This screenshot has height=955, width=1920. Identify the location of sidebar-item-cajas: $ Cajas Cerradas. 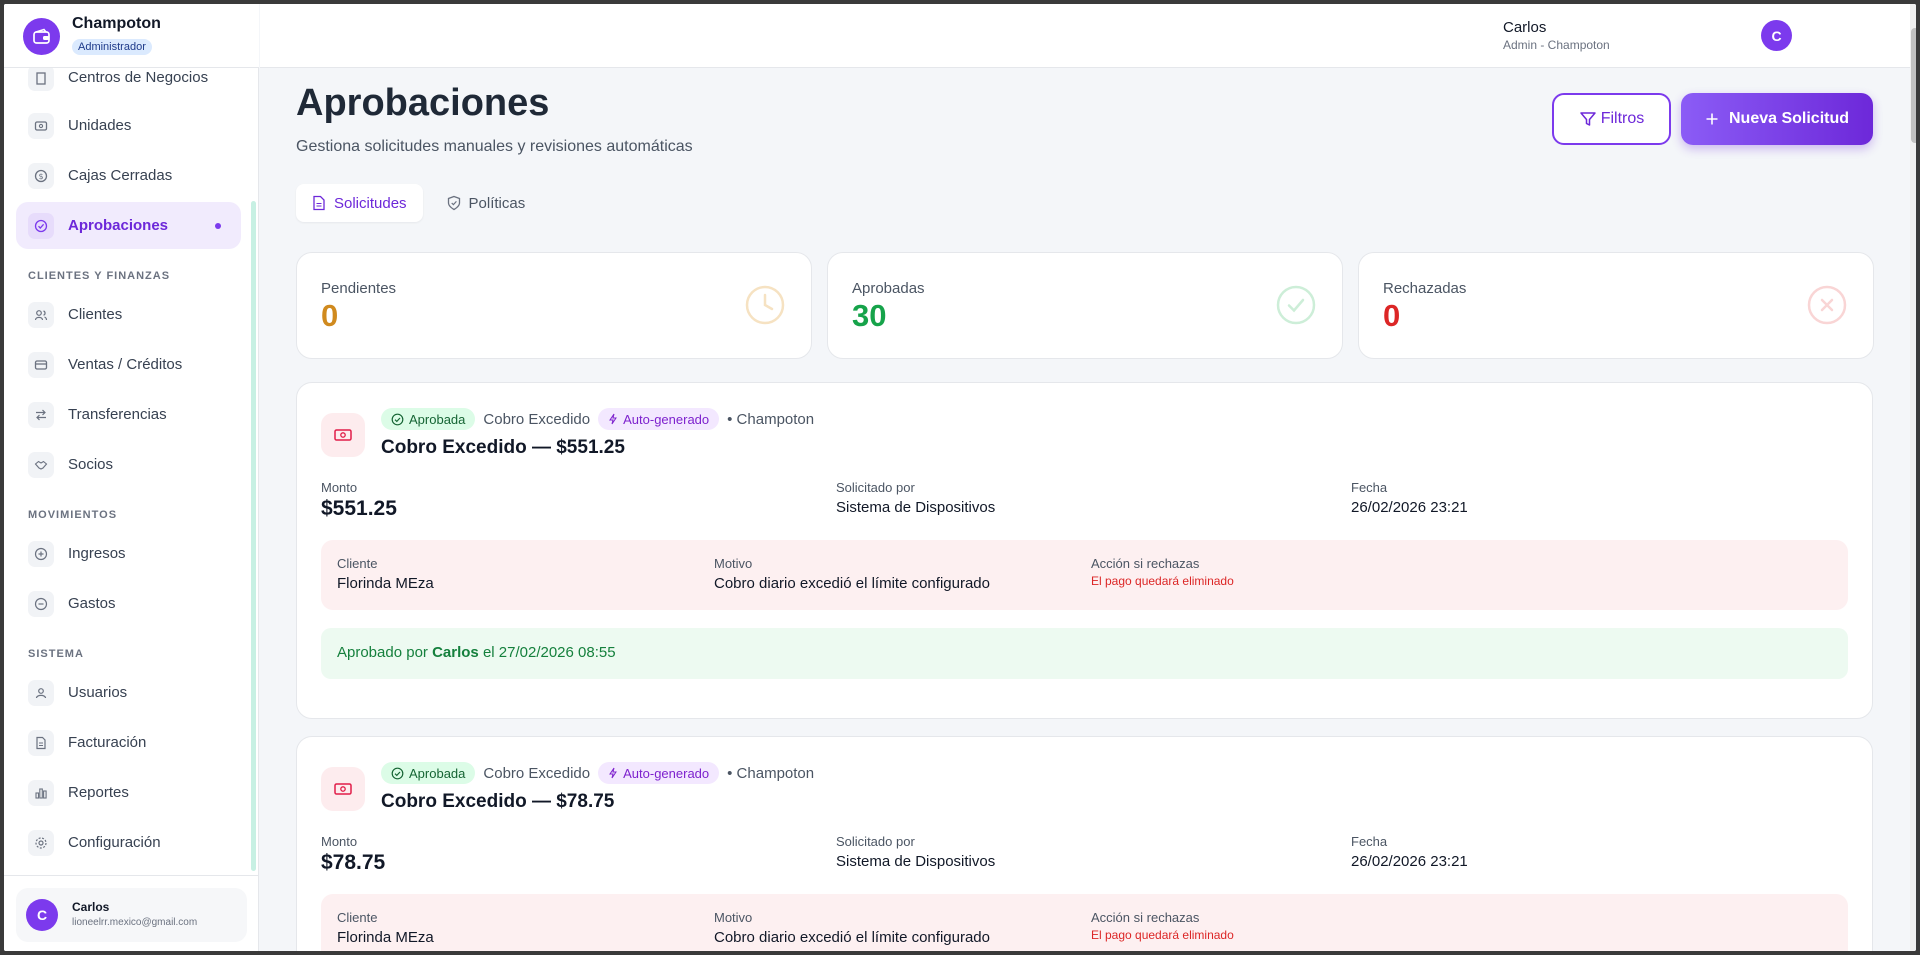
(128, 175).